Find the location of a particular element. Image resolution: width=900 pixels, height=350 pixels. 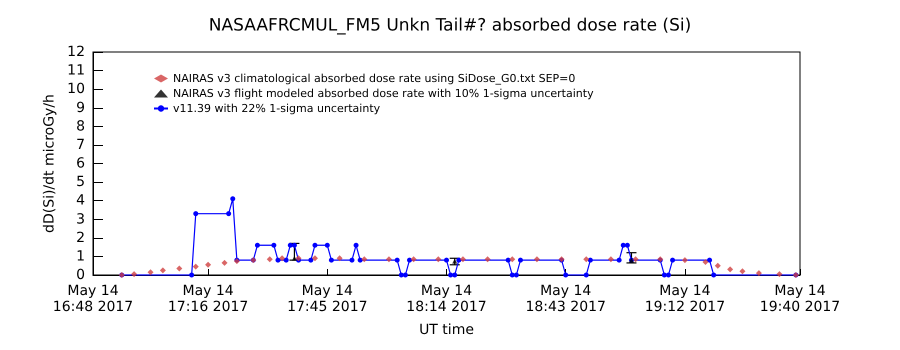

x-axis-title: UT time is located at coordinates (446, 330).